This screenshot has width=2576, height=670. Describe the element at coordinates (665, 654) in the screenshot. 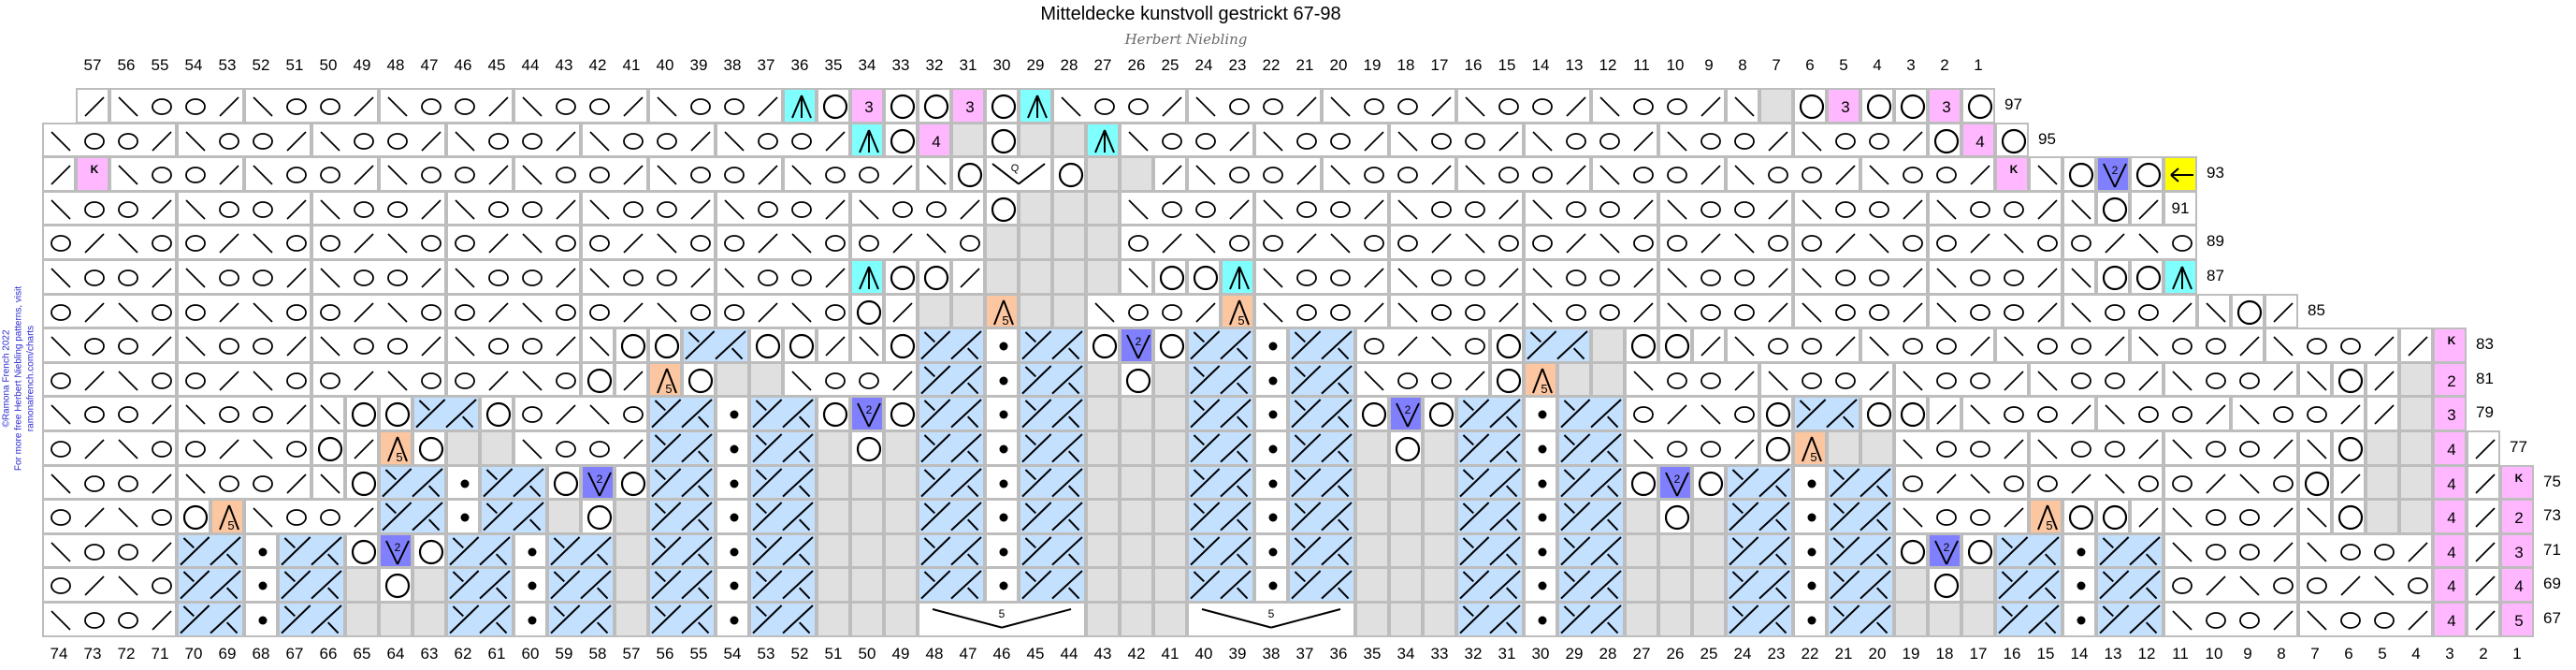

I see `bottom-column-number: 56` at that location.